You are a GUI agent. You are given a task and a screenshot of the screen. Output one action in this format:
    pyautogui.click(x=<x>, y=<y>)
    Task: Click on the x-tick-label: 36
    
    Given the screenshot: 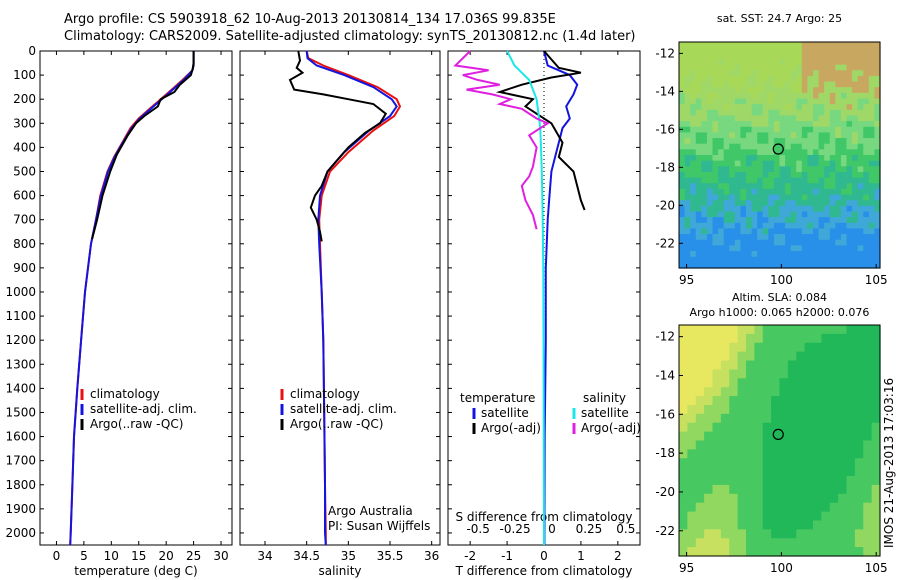 What is the action you would take?
    pyautogui.click(x=431, y=556)
    